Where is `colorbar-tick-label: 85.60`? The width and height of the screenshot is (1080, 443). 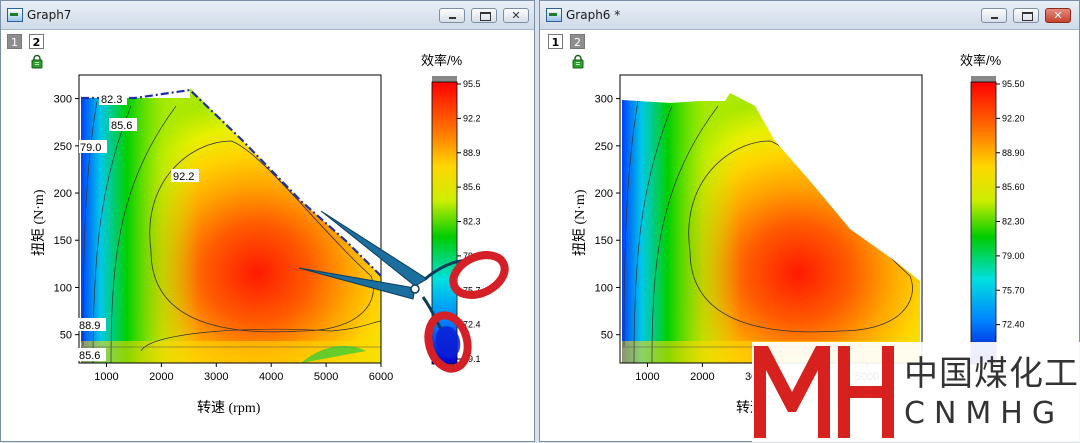
colorbar-tick-label: 85.60 is located at coordinates (1013, 187).